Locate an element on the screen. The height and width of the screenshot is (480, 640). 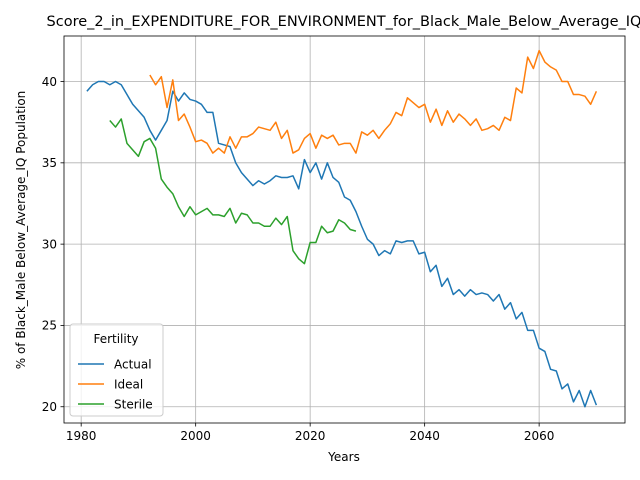
y-tick-label: 30 is located at coordinates (49, 244).